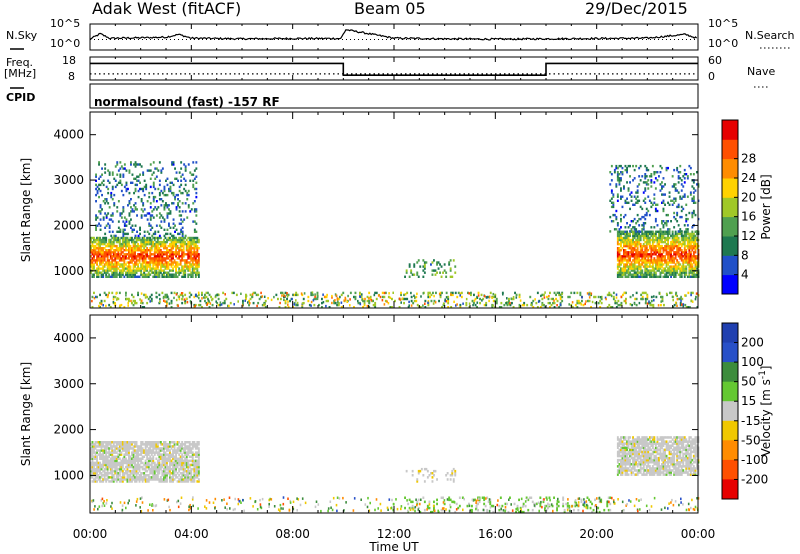 The image size is (800, 554). Describe the element at coordinates (754, 479) in the screenshot. I see `velocity-colorbar-label-7: -200` at that location.